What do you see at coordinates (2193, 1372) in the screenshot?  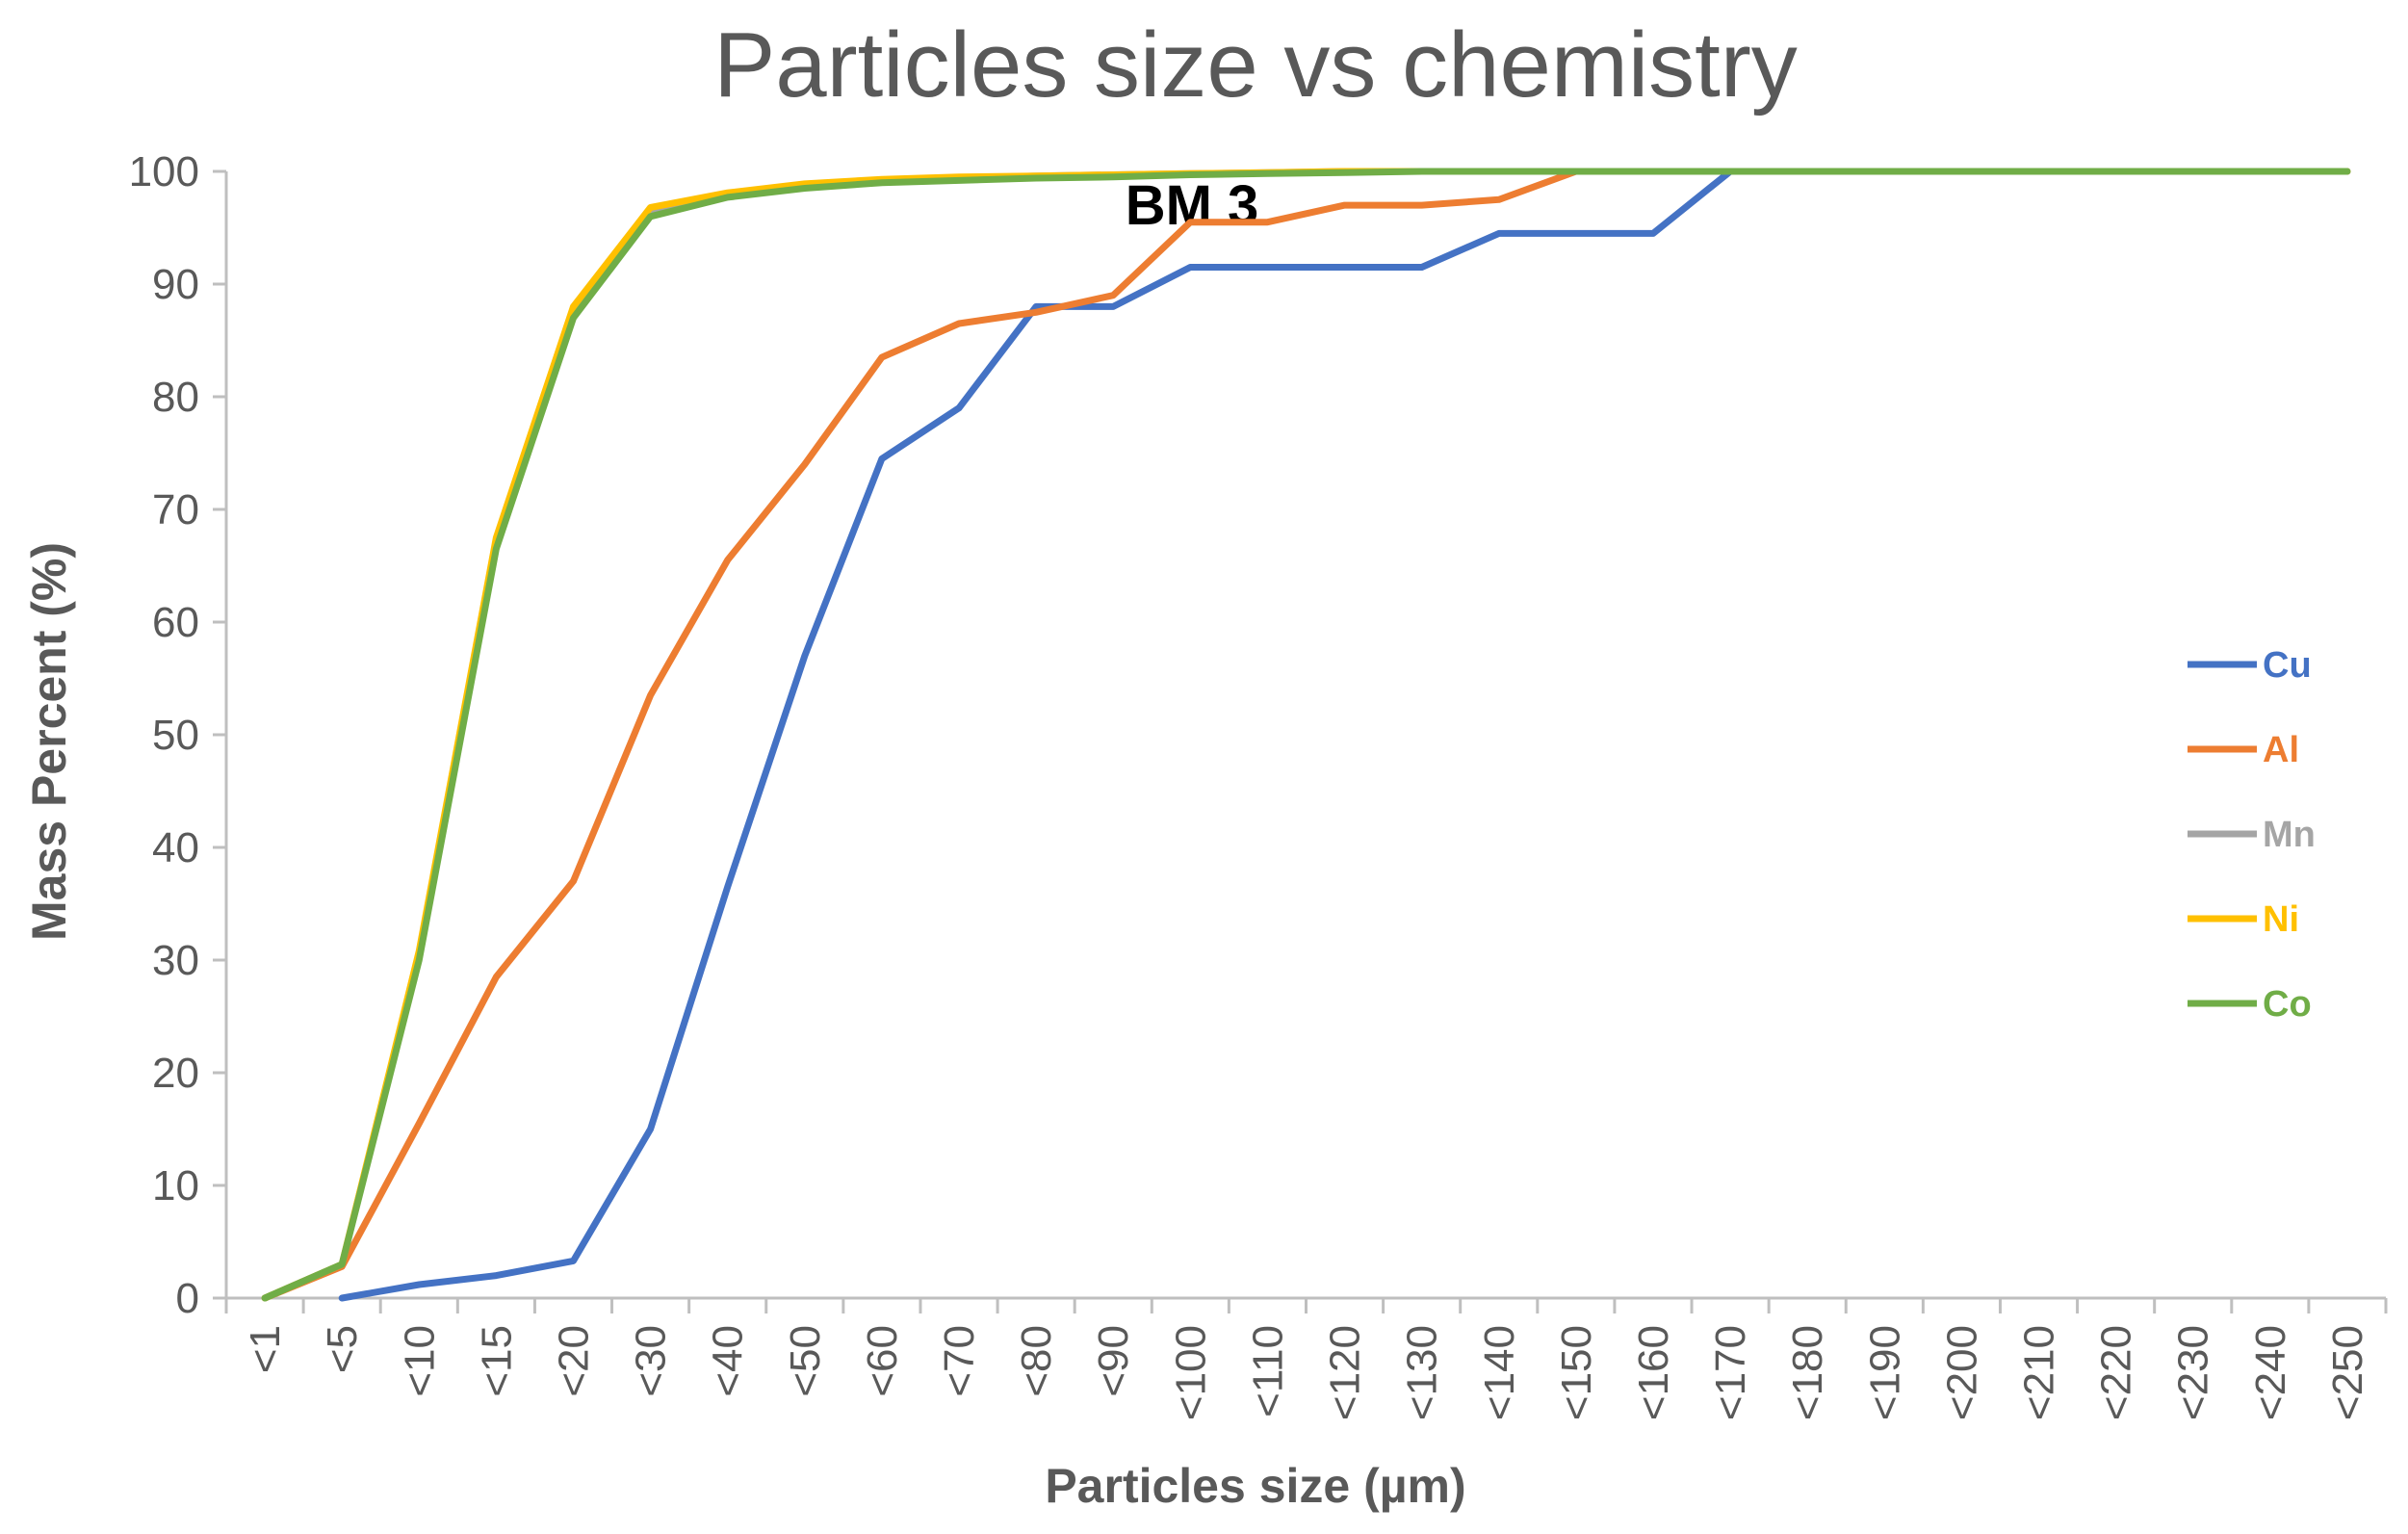 I see `x-tick-label: <230` at bounding box center [2193, 1372].